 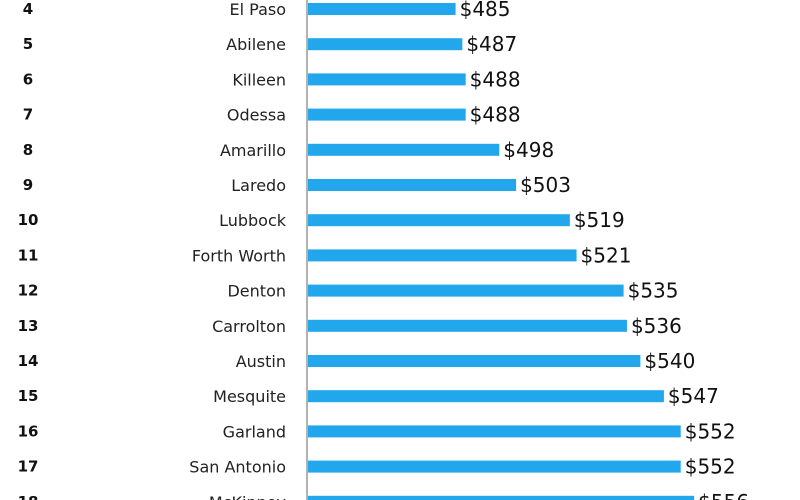 I want to click on value-label: $521, so click(x=606, y=255).